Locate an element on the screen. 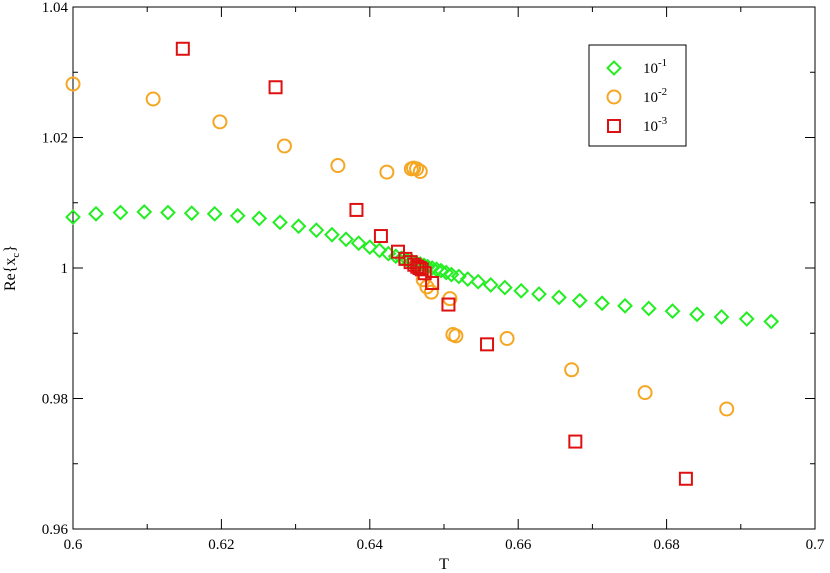 This screenshot has width=830, height=573. x-tick-label: 0.68 is located at coordinates (666, 545).